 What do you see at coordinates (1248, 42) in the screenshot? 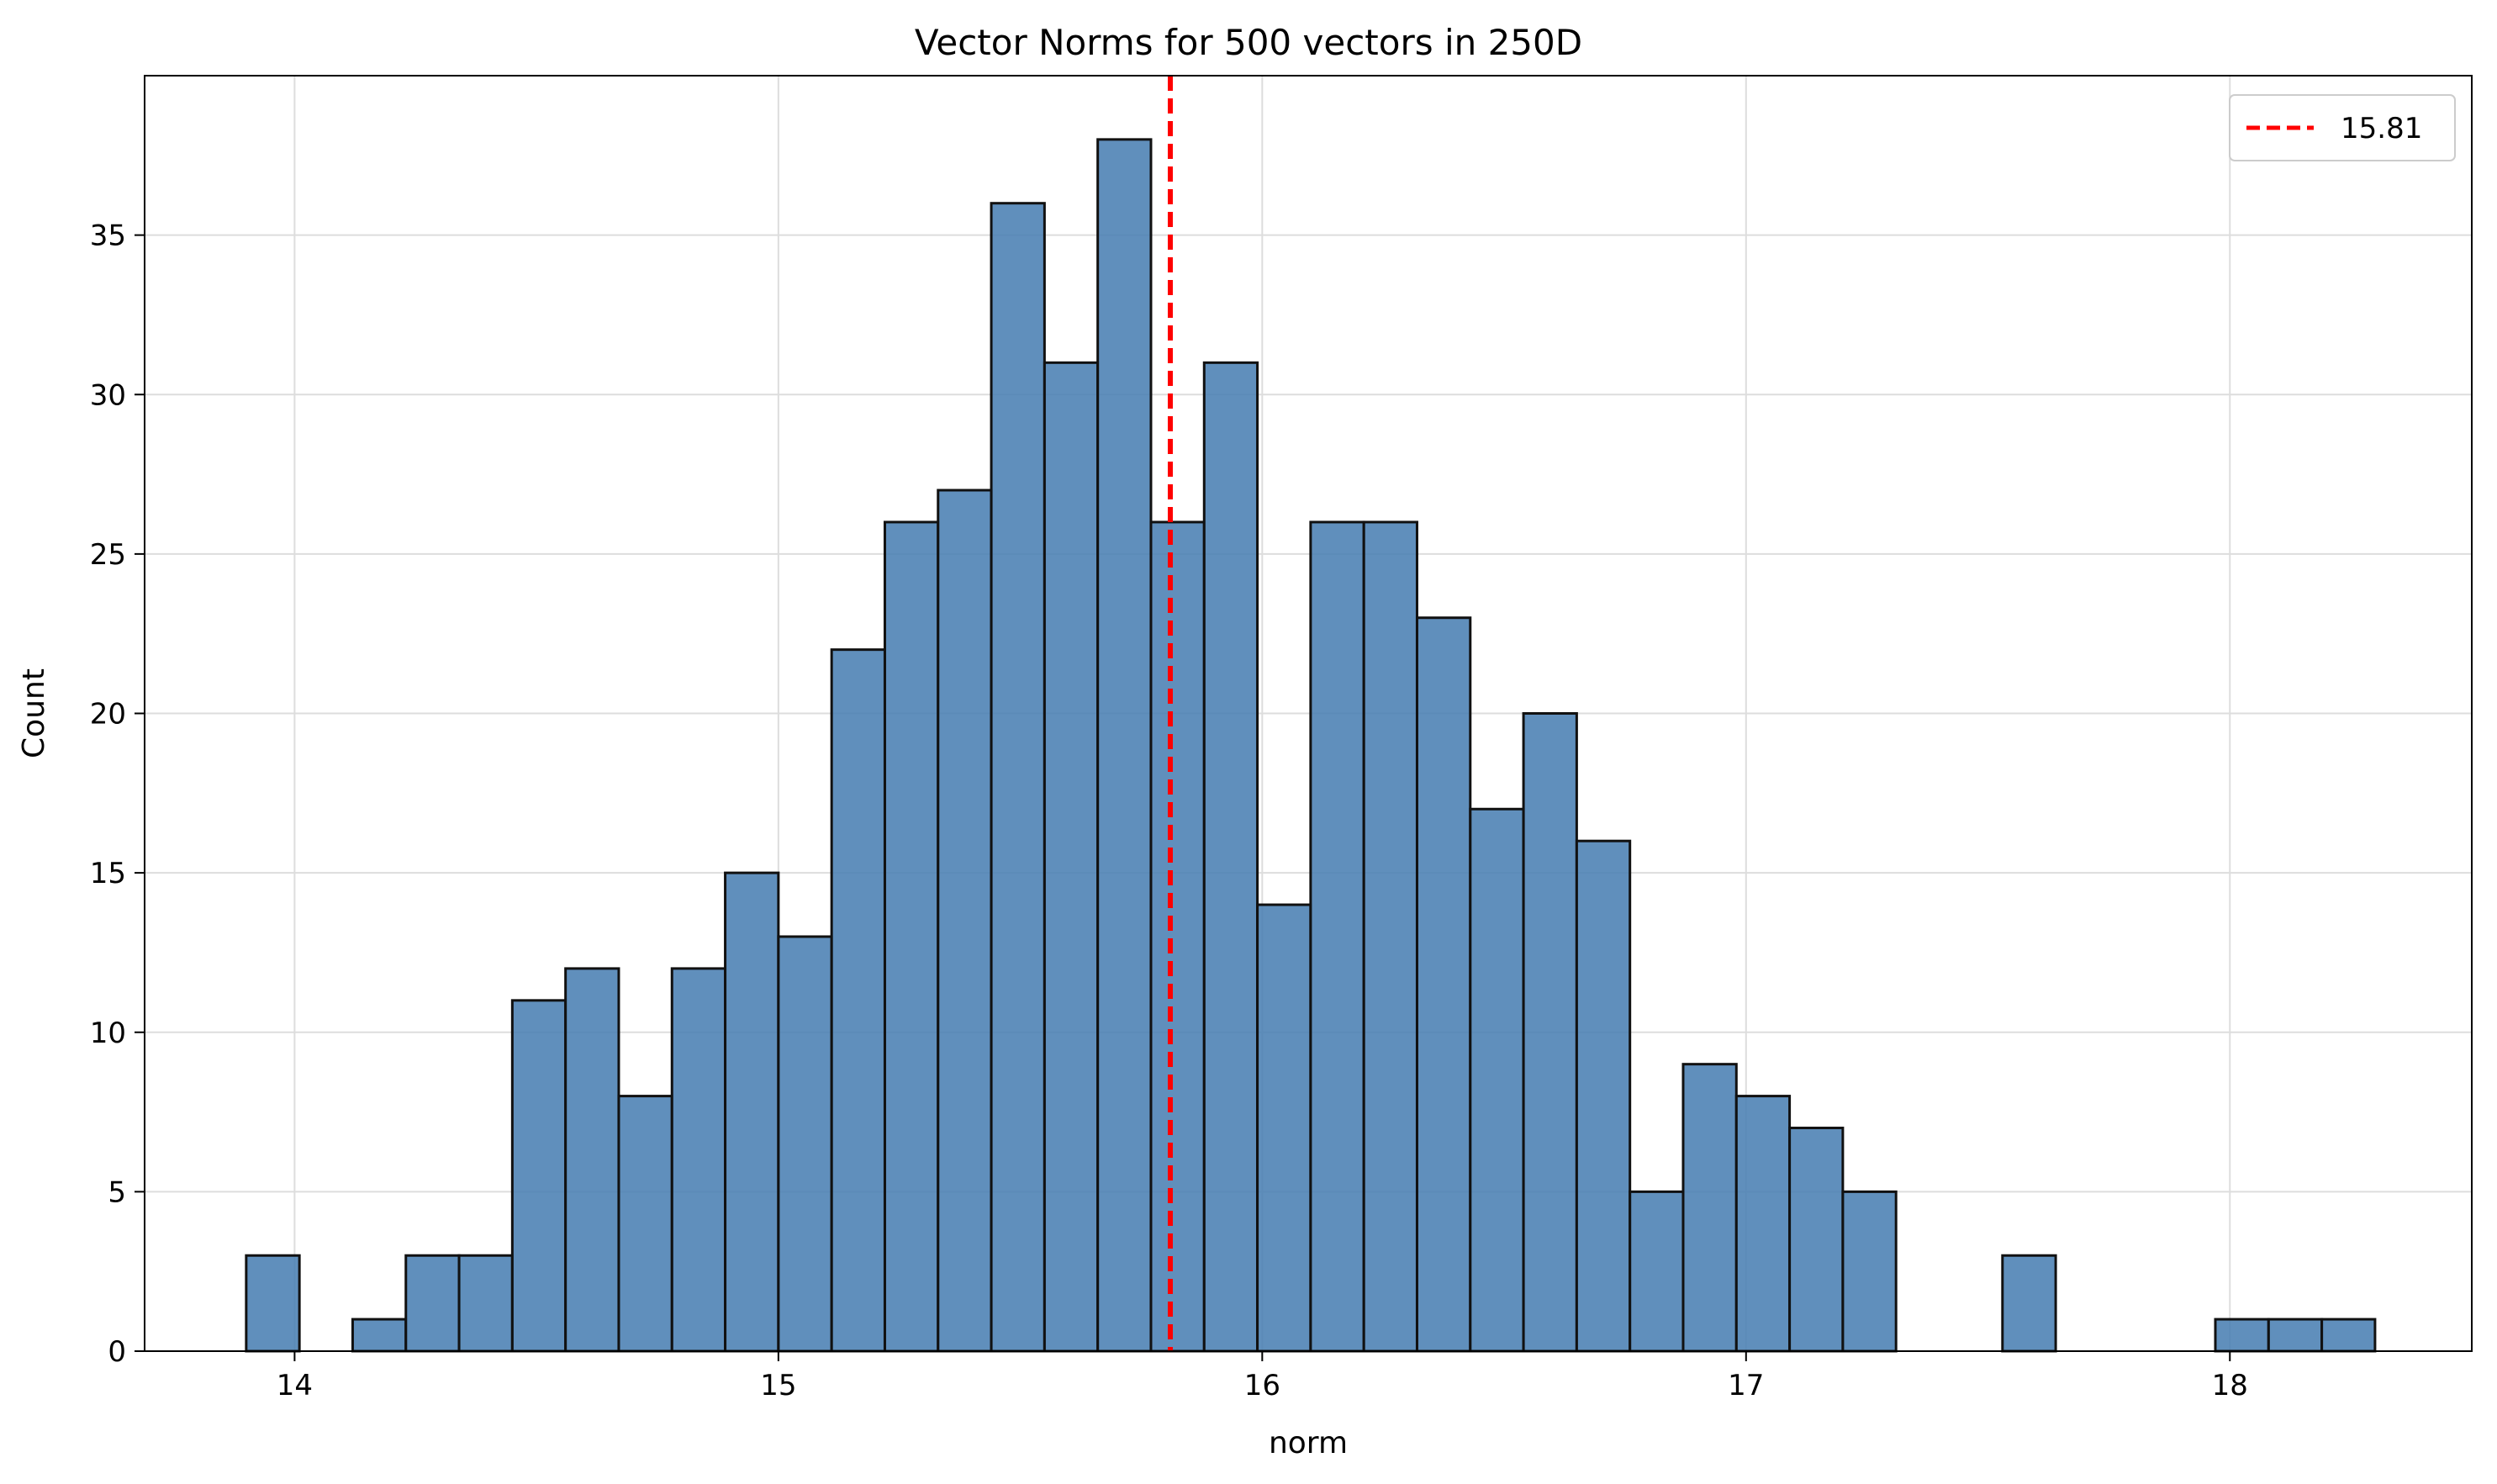
I see `chart-title: Vector Norms for 500 vectors in 250D` at bounding box center [1248, 42].